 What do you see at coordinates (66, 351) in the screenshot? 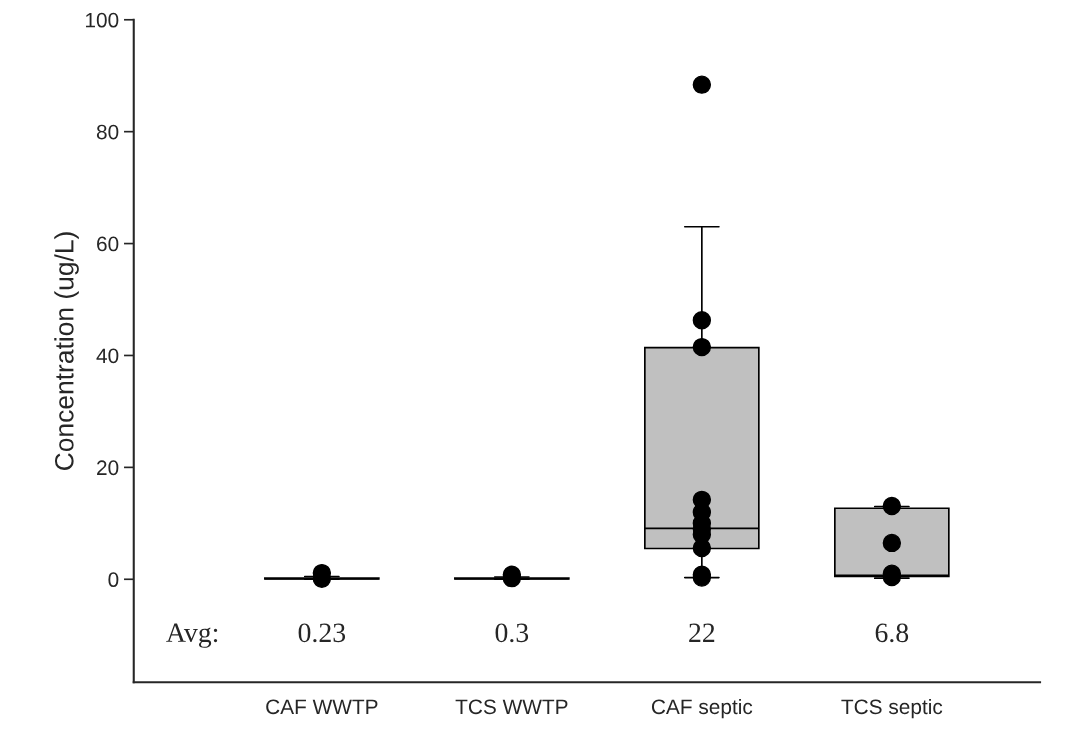
I see `y-axis-title: Concentration (ug/L)` at bounding box center [66, 351].